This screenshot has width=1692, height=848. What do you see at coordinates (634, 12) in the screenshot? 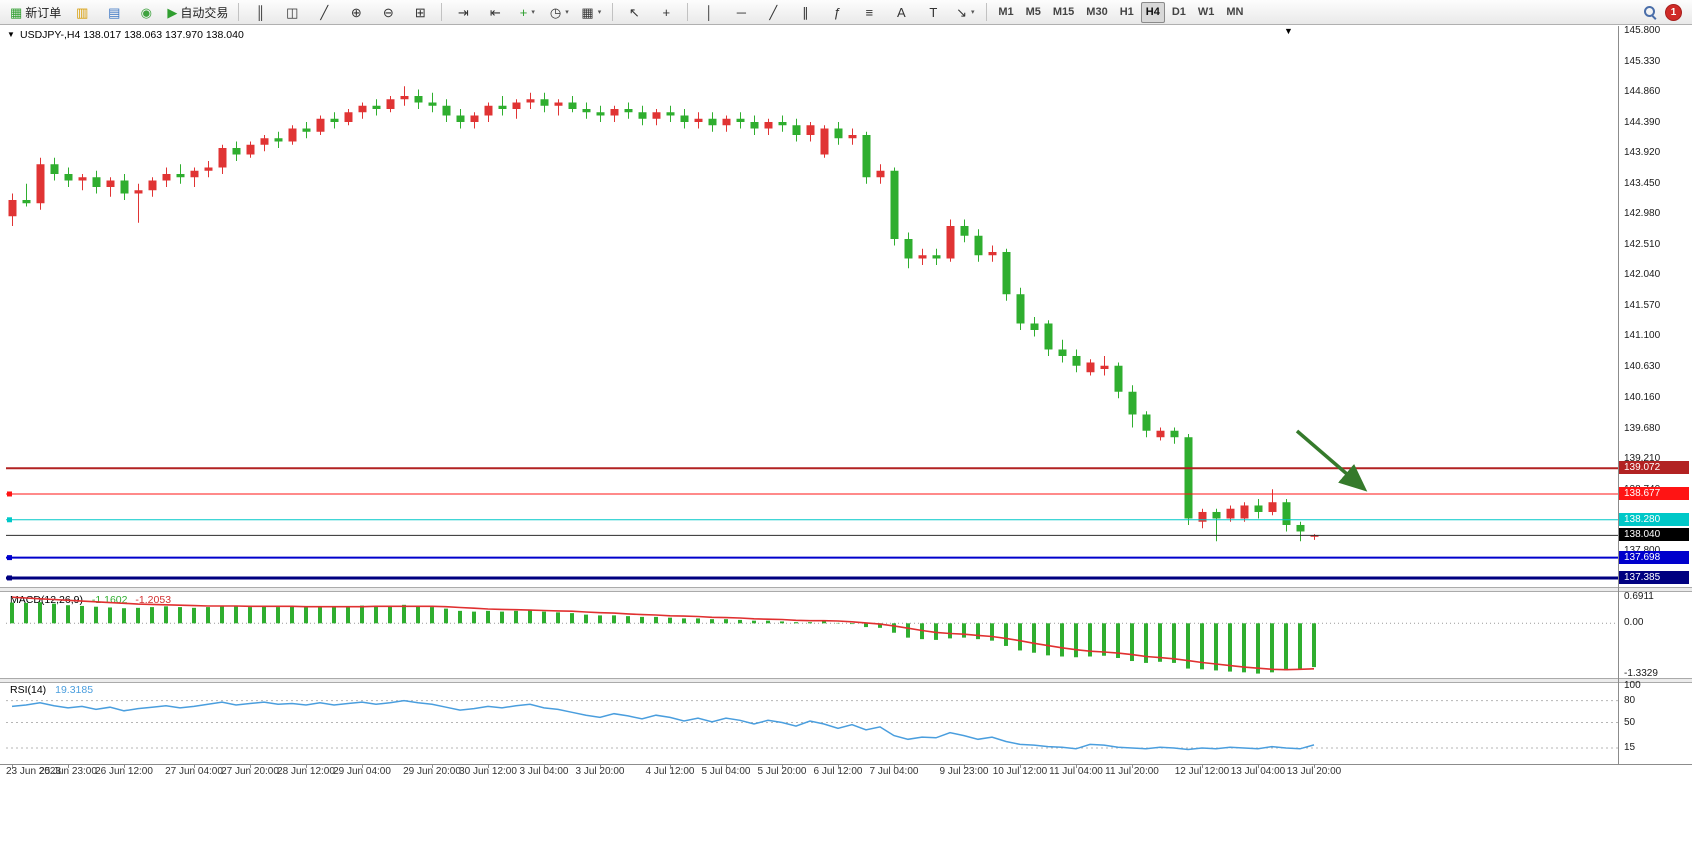
I see `cursor-button: ↖` at bounding box center [634, 12].